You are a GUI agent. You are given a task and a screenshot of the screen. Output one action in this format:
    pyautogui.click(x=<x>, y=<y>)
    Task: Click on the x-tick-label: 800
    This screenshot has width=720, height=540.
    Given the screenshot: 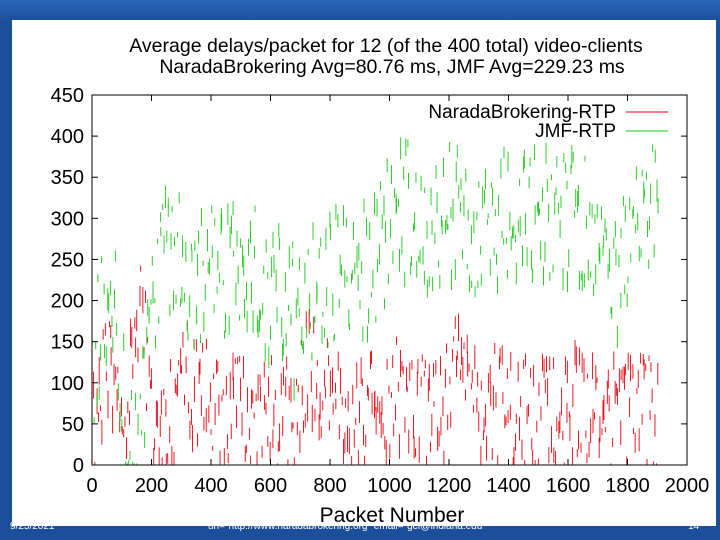 What is the action you would take?
    pyautogui.click(x=329, y=486)
    